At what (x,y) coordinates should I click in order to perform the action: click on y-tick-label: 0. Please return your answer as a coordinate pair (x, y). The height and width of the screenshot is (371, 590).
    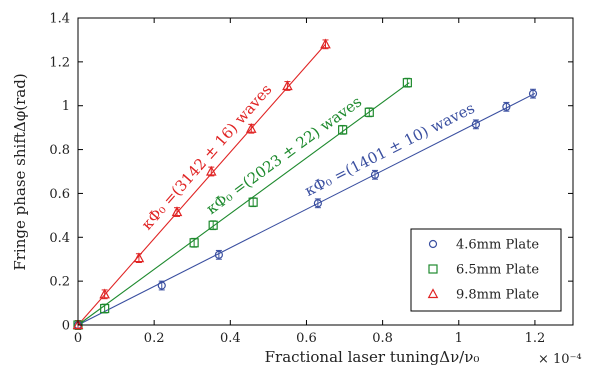
    Looking at the image, I should click on (66, 326).